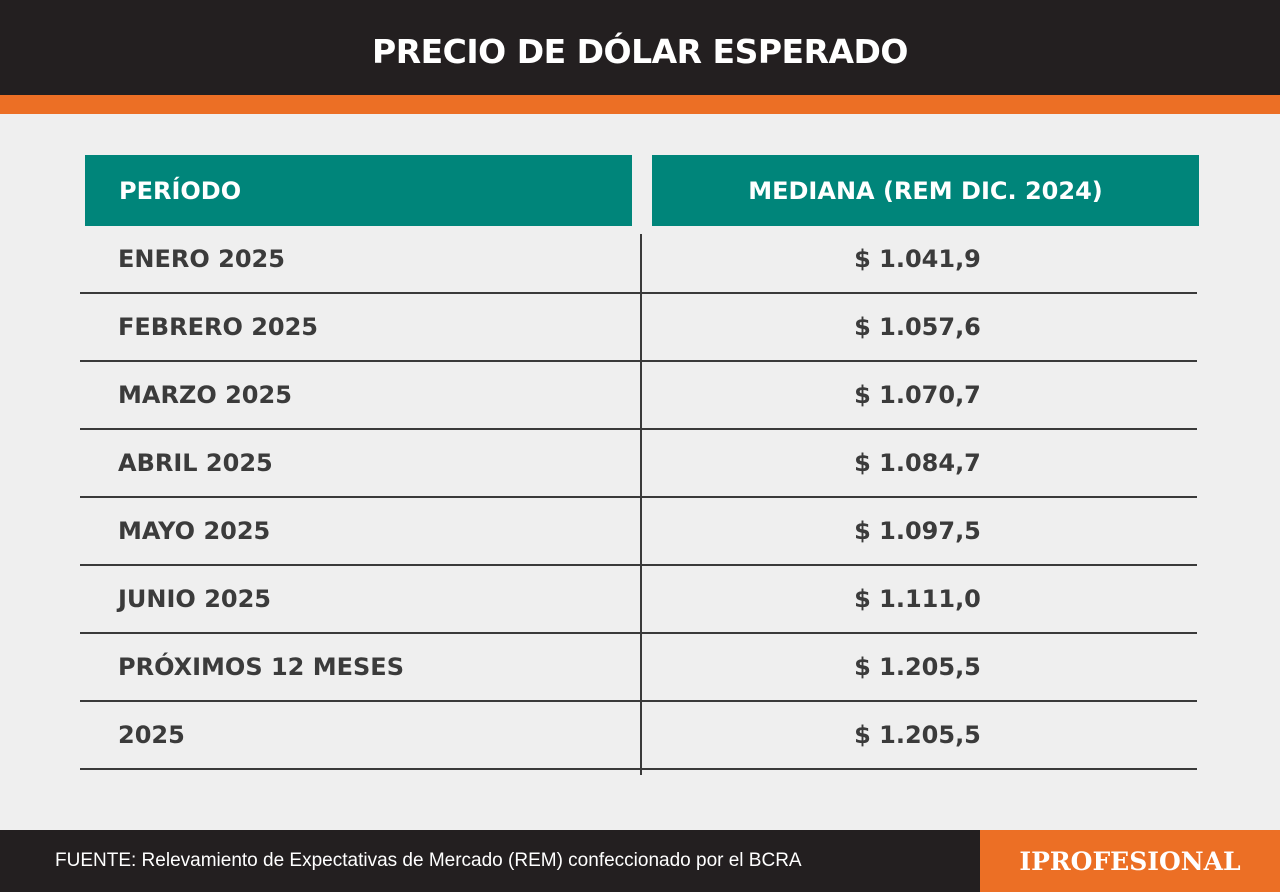 The height and width of the screenshot is (892, 1280). Describe the element at coordinates (201, 259) in the screenshot. I see `cell-period: ENERO 2025` at that location.